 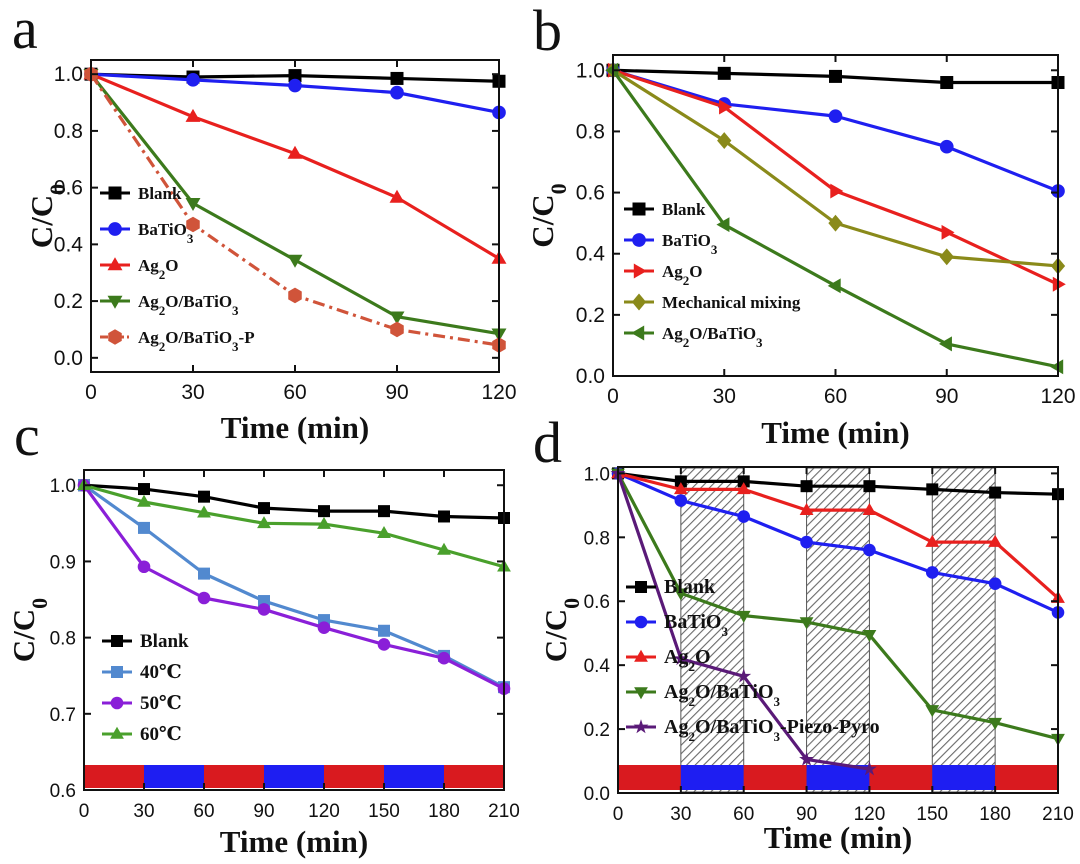 What do you see at coordinates (63, 486) in the screenshot?
I see `y-tick-label: 1.0` at bounding box center [63, 486].